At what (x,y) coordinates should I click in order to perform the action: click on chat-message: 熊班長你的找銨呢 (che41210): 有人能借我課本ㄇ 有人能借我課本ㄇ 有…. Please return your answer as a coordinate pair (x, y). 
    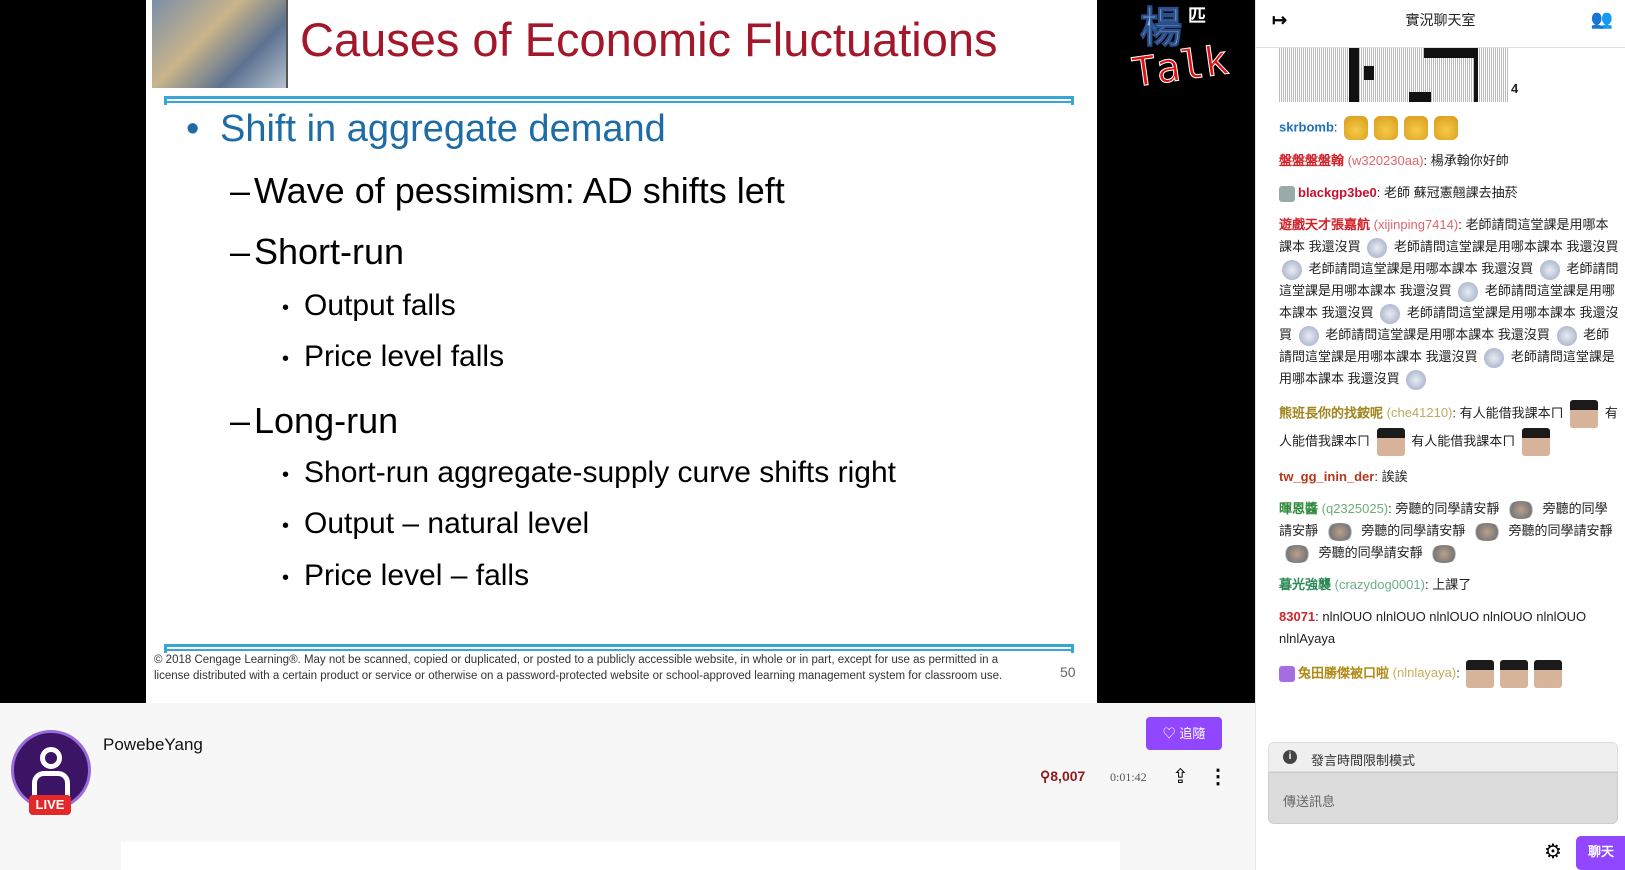
    Looking at the image, I should click on (1449, 428).